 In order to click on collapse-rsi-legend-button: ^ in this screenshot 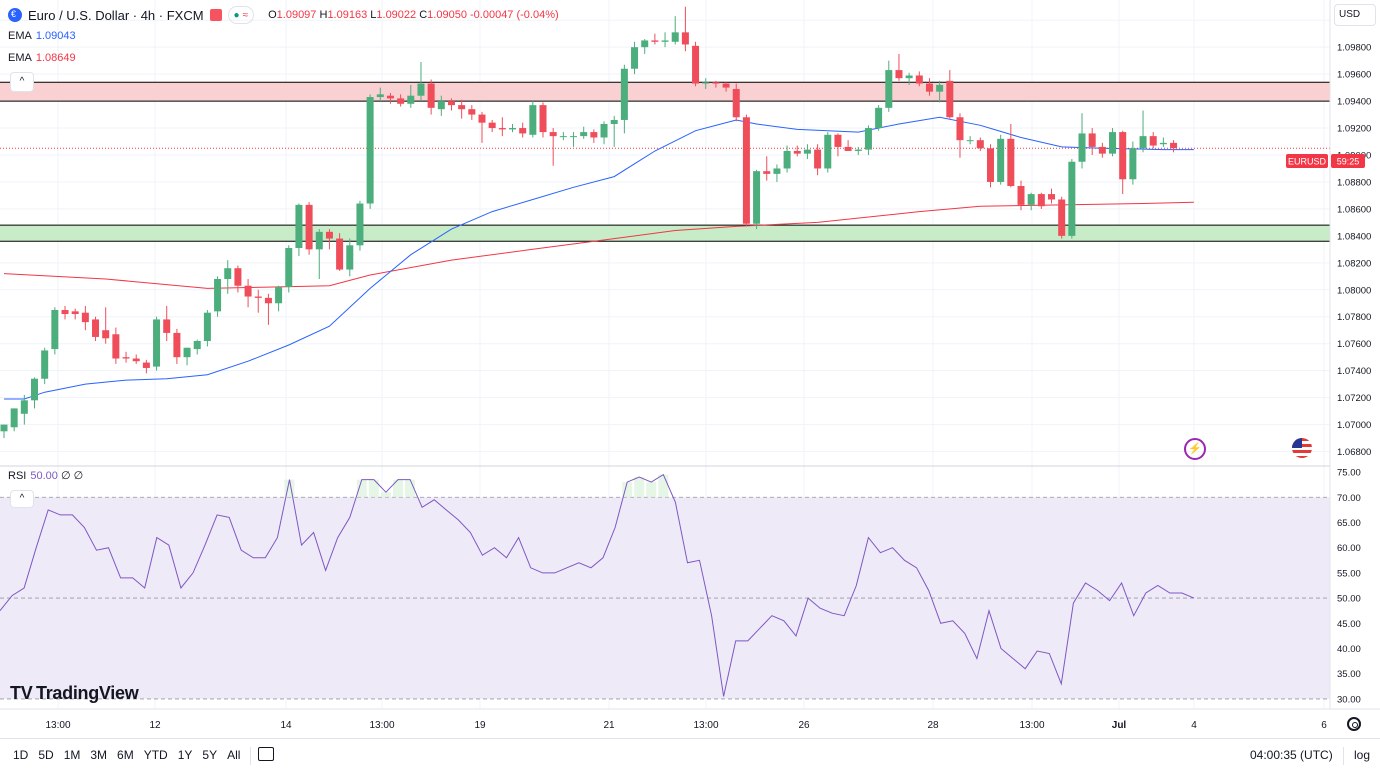, I will do `click(22, 499)`.